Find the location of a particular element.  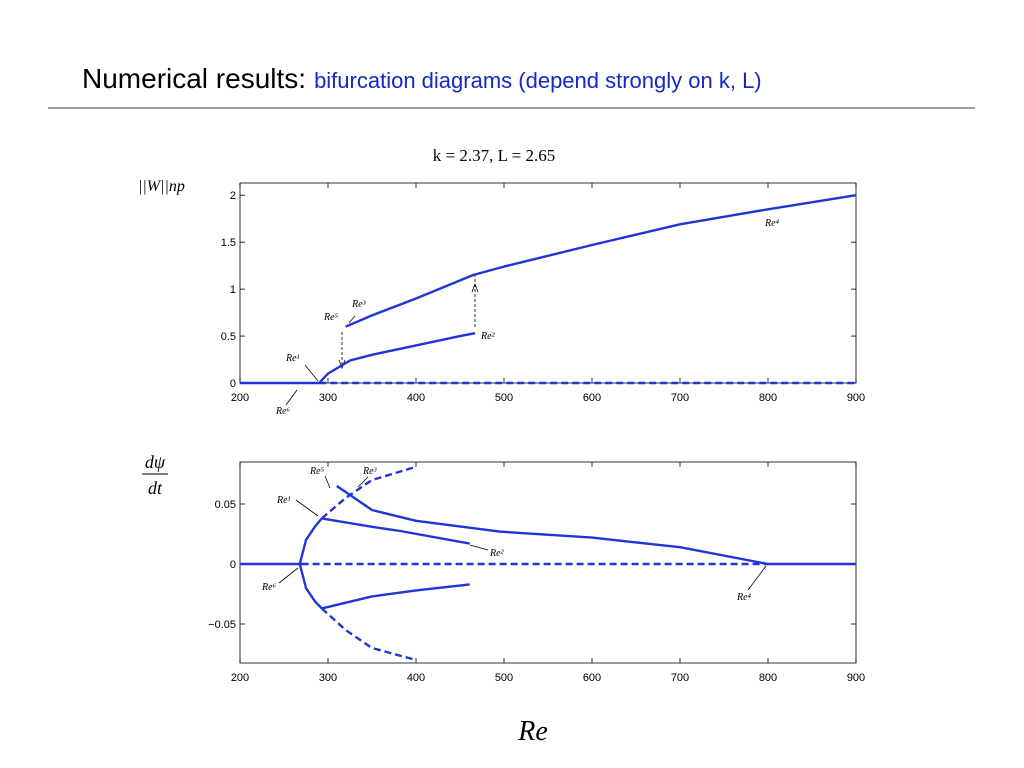

title-main: Numerical results: is located at coordinates (194, 78).